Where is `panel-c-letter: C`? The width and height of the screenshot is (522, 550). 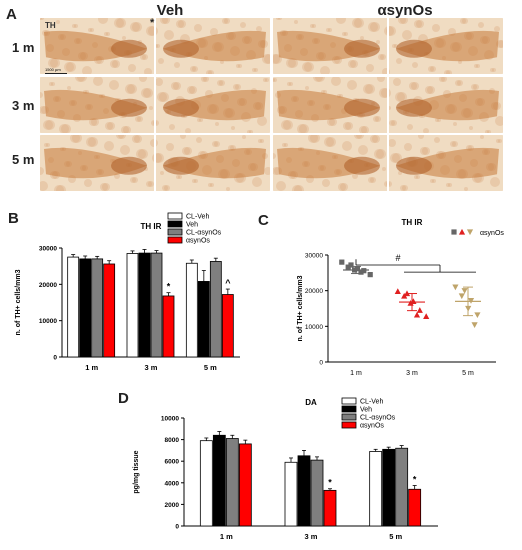
panel-c-letter: C is located at coordinates (263, 220).